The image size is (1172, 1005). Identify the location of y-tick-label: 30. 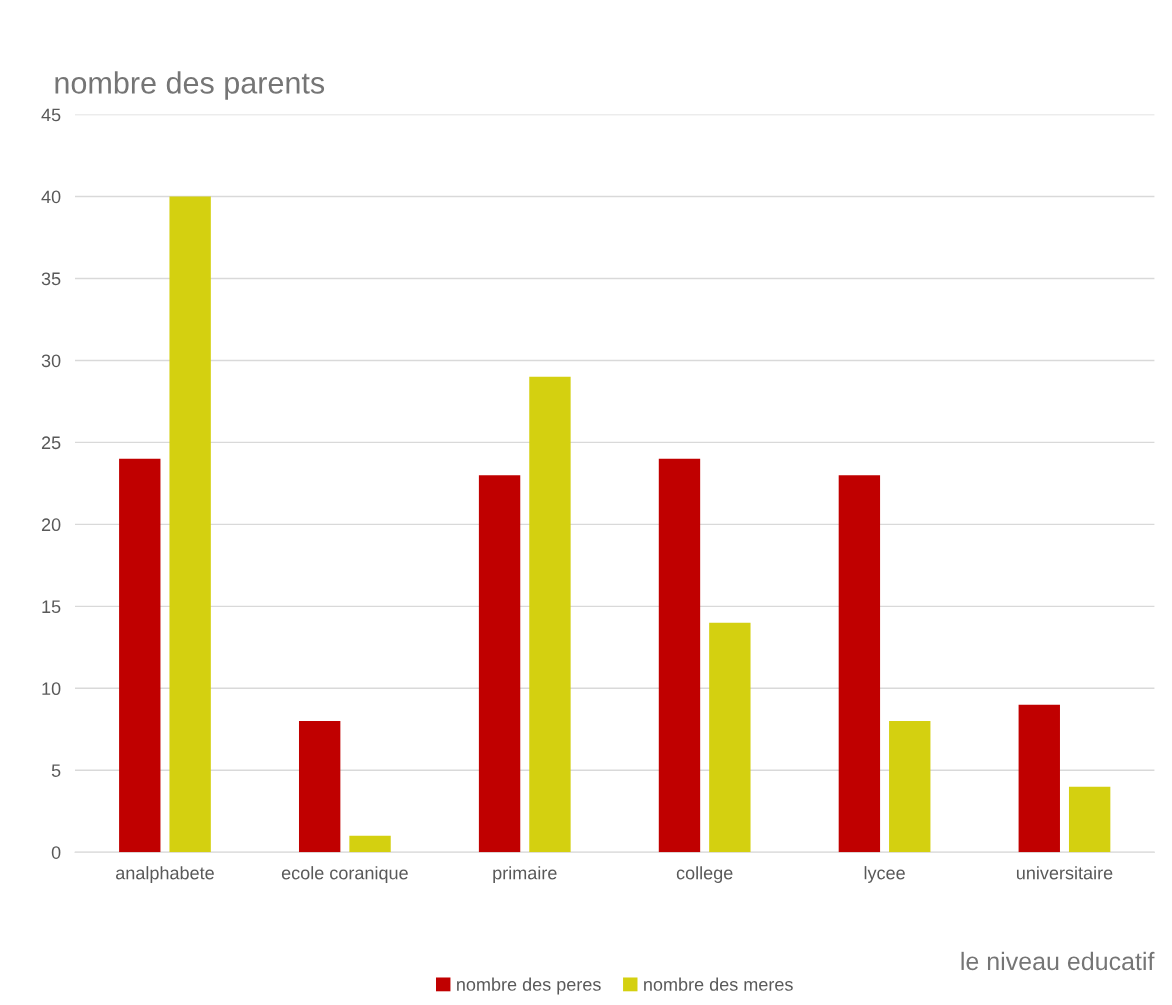
(51, 361).